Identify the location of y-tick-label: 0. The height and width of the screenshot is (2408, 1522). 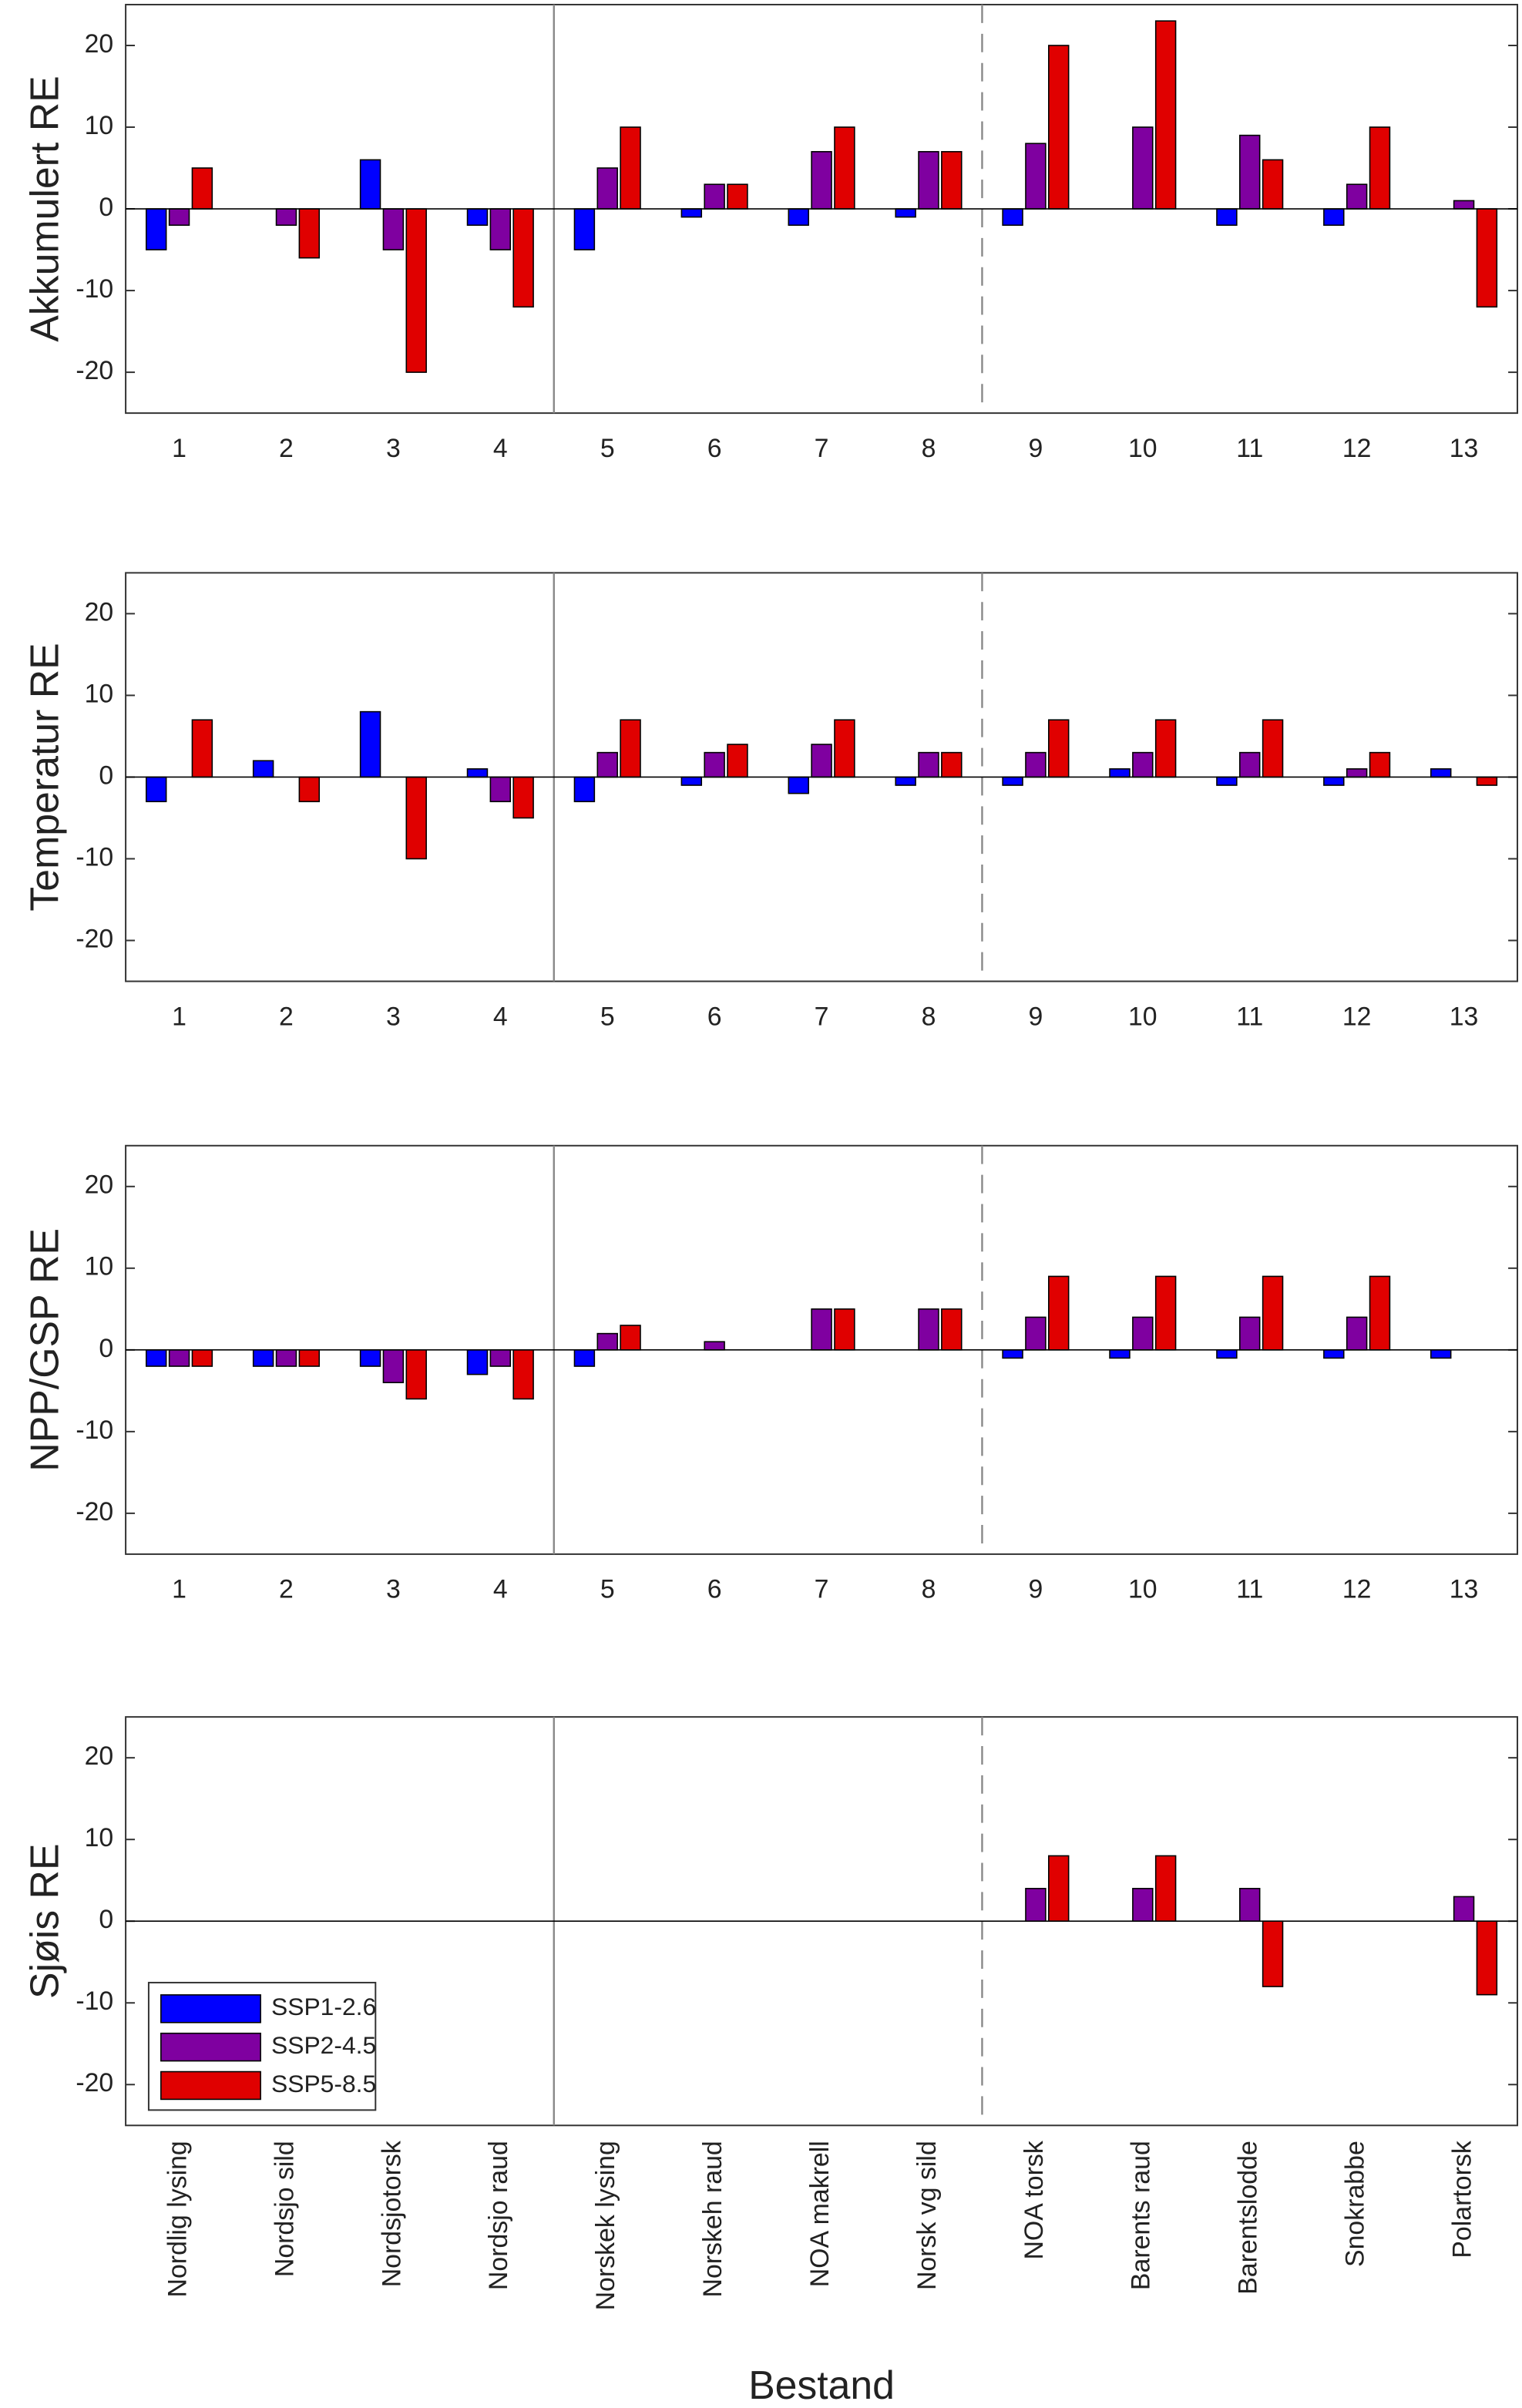
(106, 1920).